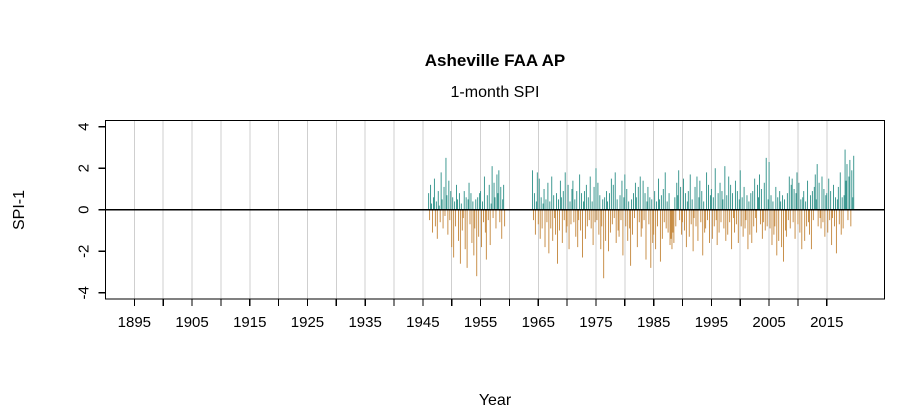  Describe the element at coordinates (364, 322) in the screenshot. I see `x-tick-label: 1935` at that location.